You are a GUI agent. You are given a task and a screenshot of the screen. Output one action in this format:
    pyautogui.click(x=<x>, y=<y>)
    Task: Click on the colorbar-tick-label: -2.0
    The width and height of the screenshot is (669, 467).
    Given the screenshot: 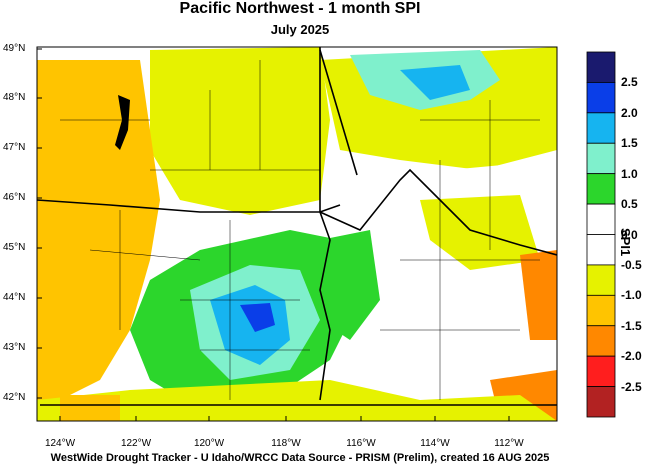 What is the action you would take?
    pyautogui.click(x=631, y=356)
    